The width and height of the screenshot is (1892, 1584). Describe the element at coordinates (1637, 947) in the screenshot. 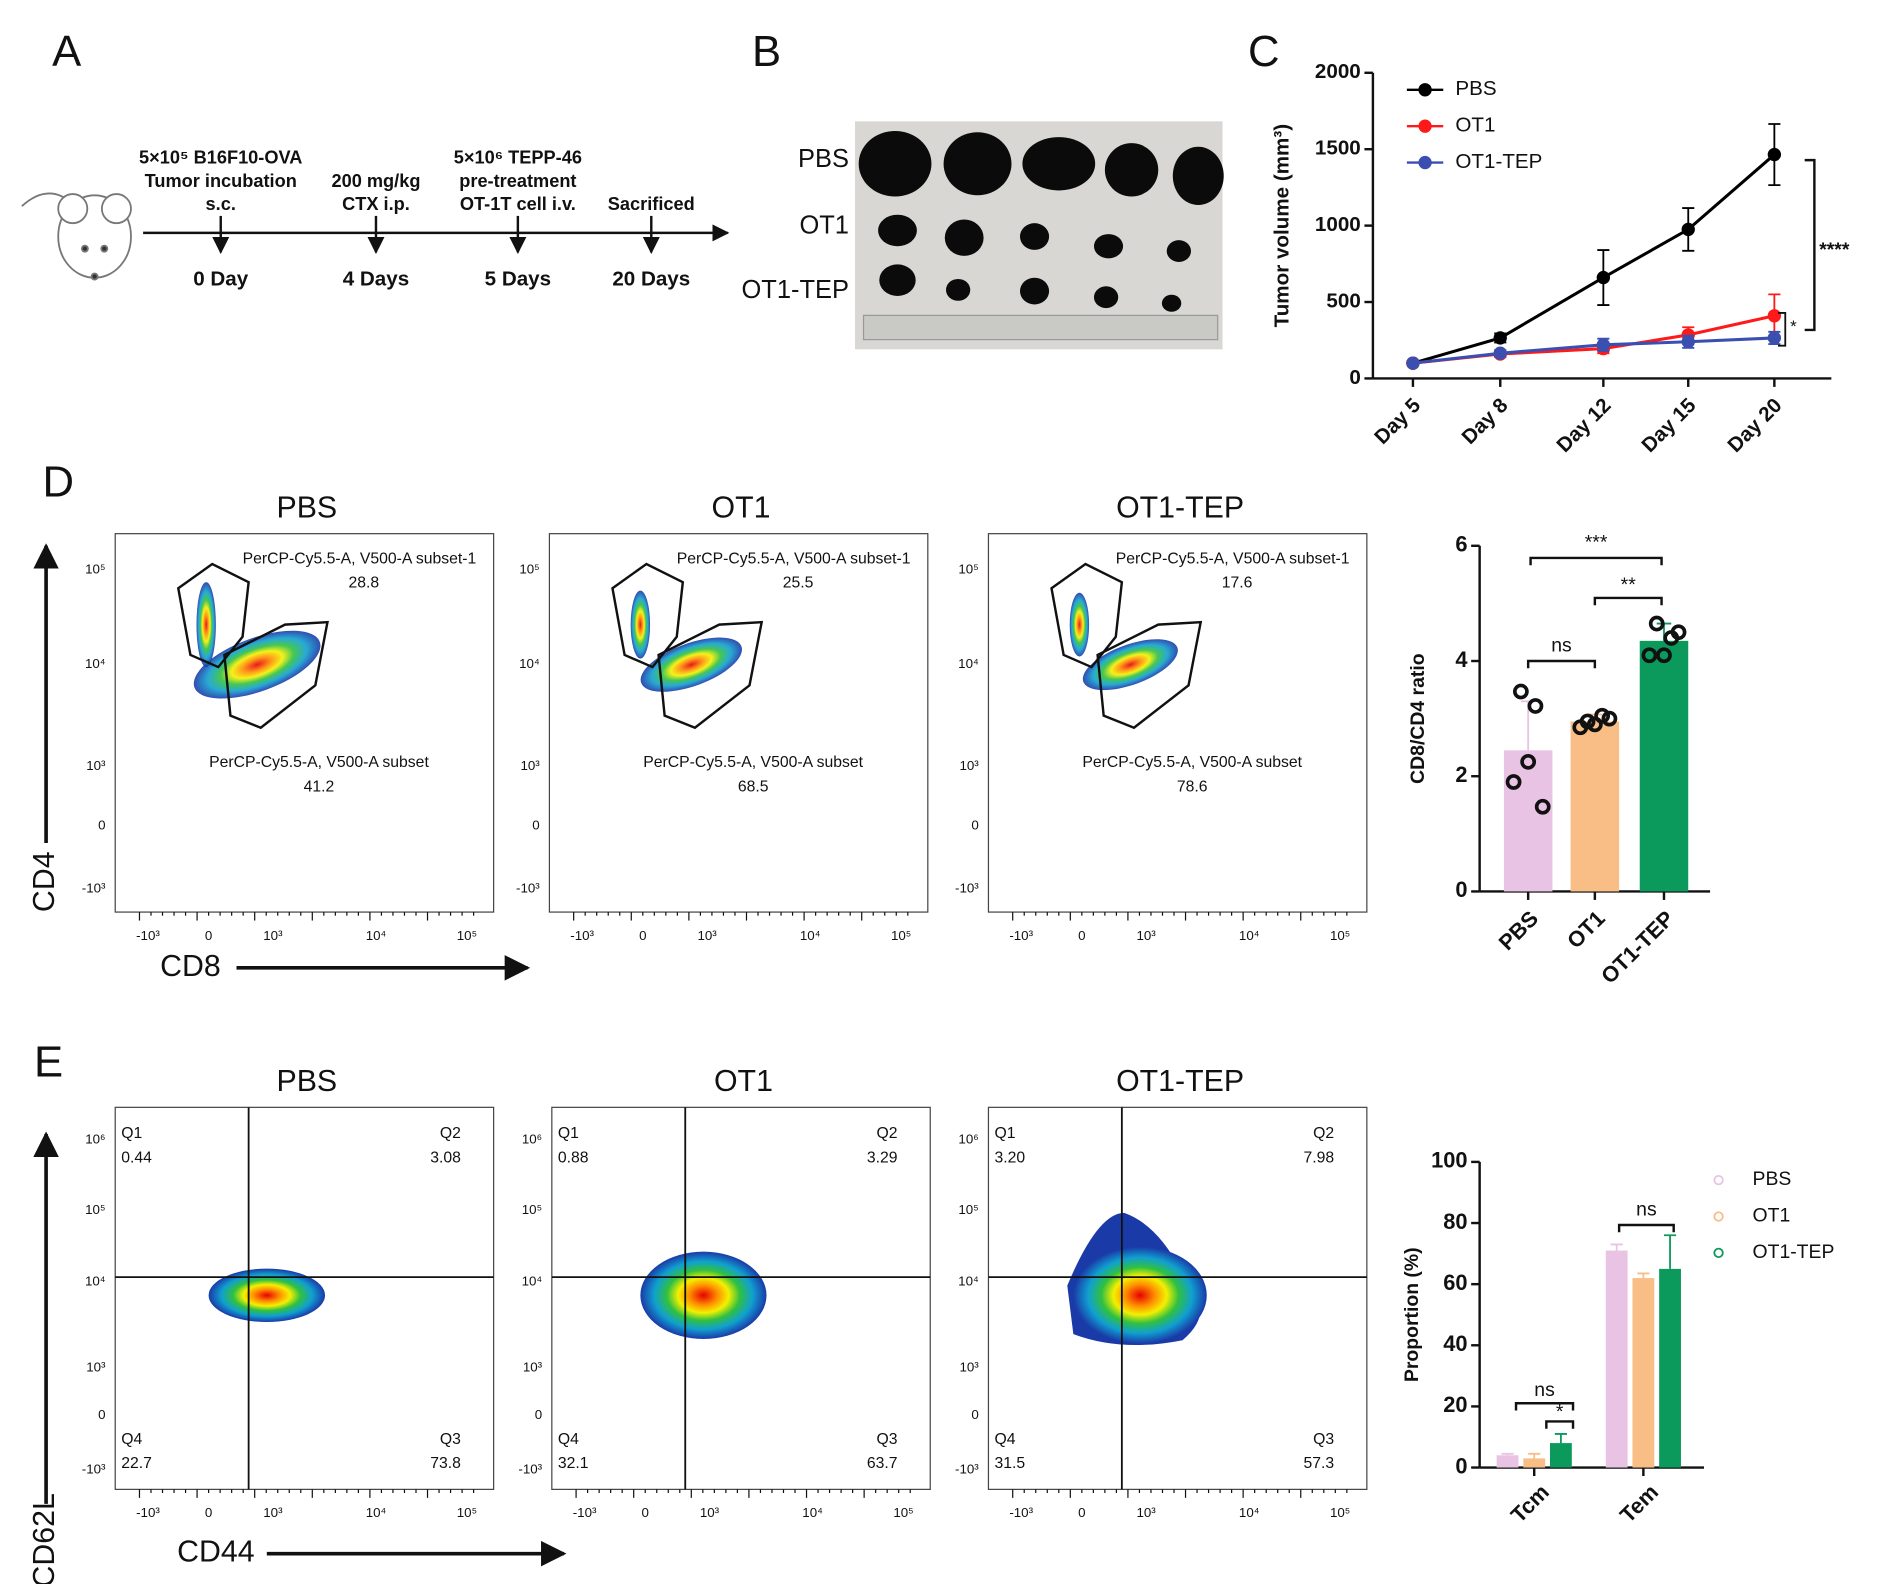

I see `x-tick-label: OT1-TEP` at that location.